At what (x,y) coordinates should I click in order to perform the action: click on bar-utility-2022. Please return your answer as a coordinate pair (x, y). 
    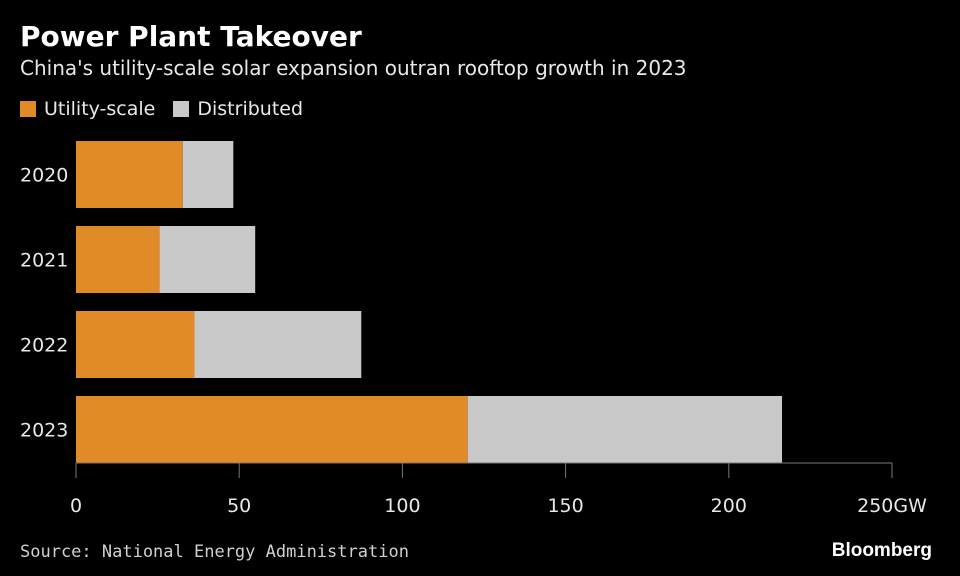
    Looking at the image, I should click on (135, 344).